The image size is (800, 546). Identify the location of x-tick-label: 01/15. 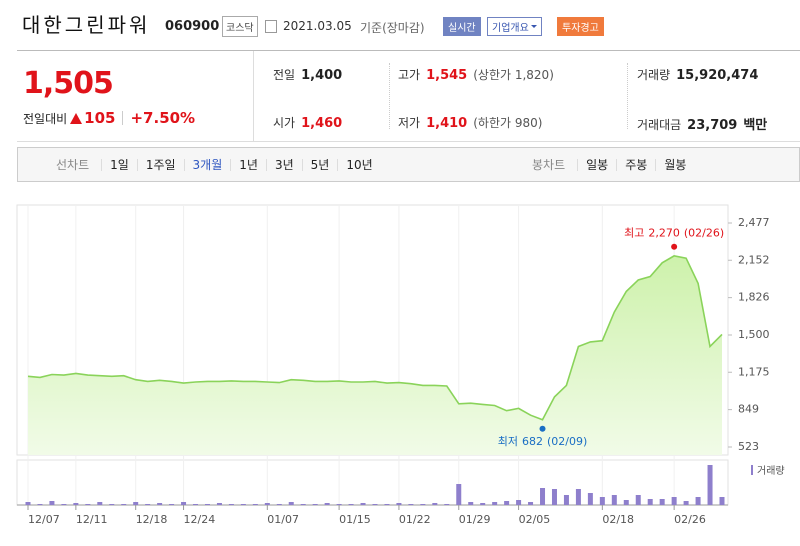
(355, 519).